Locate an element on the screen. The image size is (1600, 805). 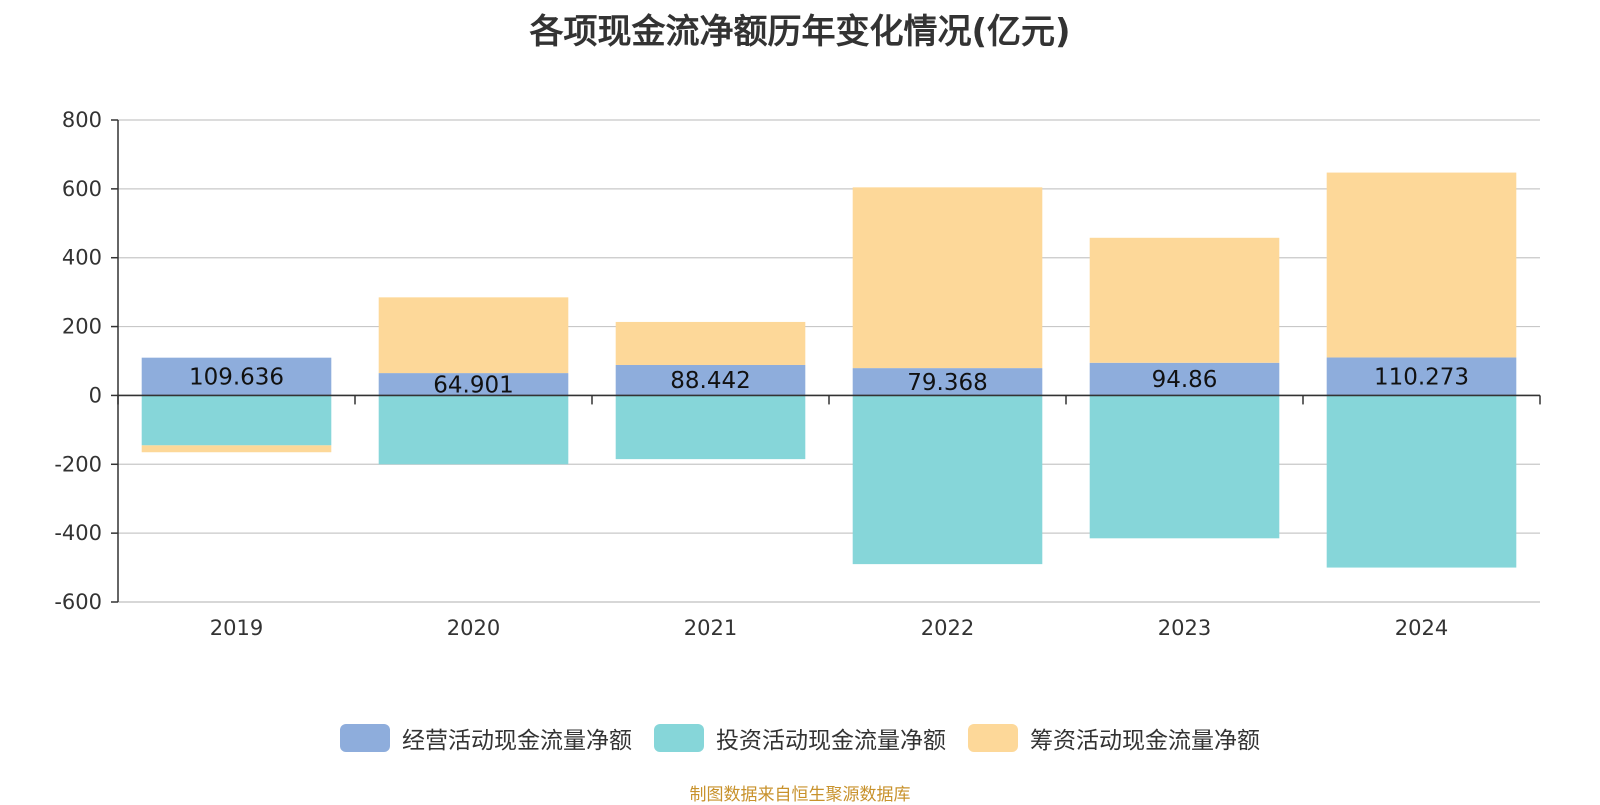
bar-筹资活动现金流量净额-2021 is located at coordinates (710, 343).